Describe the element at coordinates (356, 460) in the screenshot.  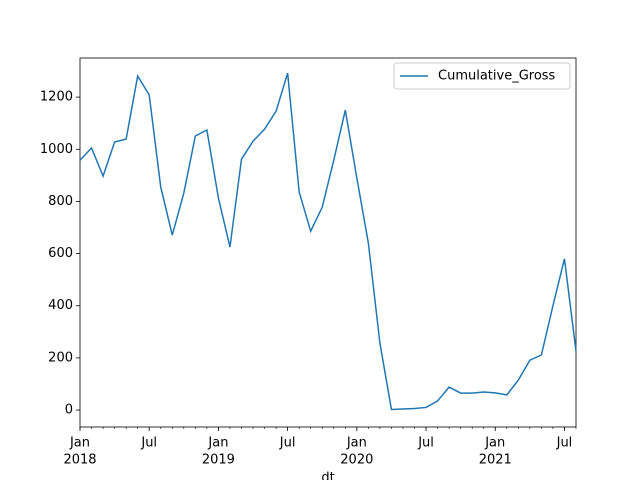
I see `x-tick-year: 2020` at that location.